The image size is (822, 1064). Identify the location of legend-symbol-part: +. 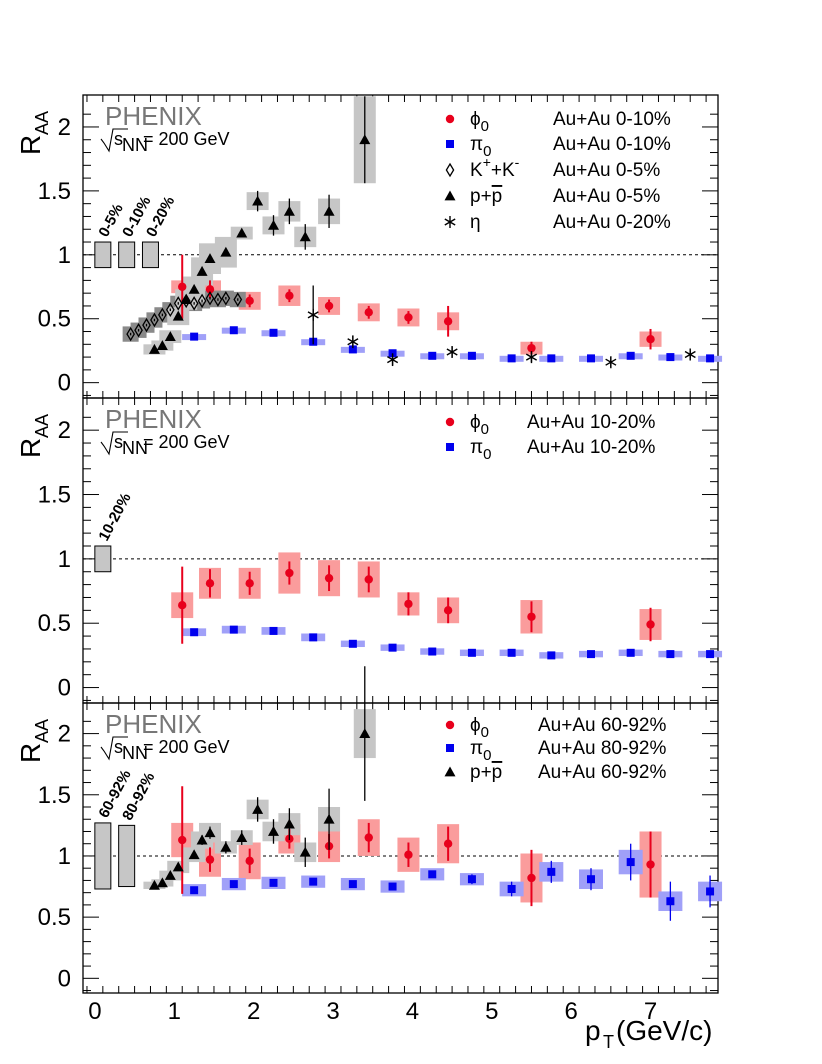
(487, 162).